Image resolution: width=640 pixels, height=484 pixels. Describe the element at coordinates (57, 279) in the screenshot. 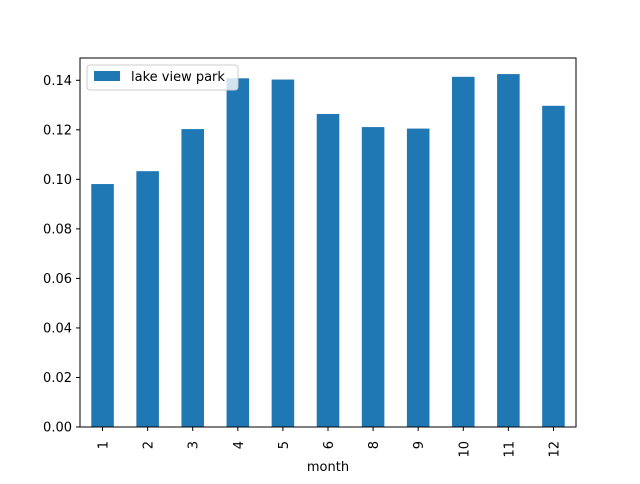

I see `y-tick-label: 0.06` at that location.